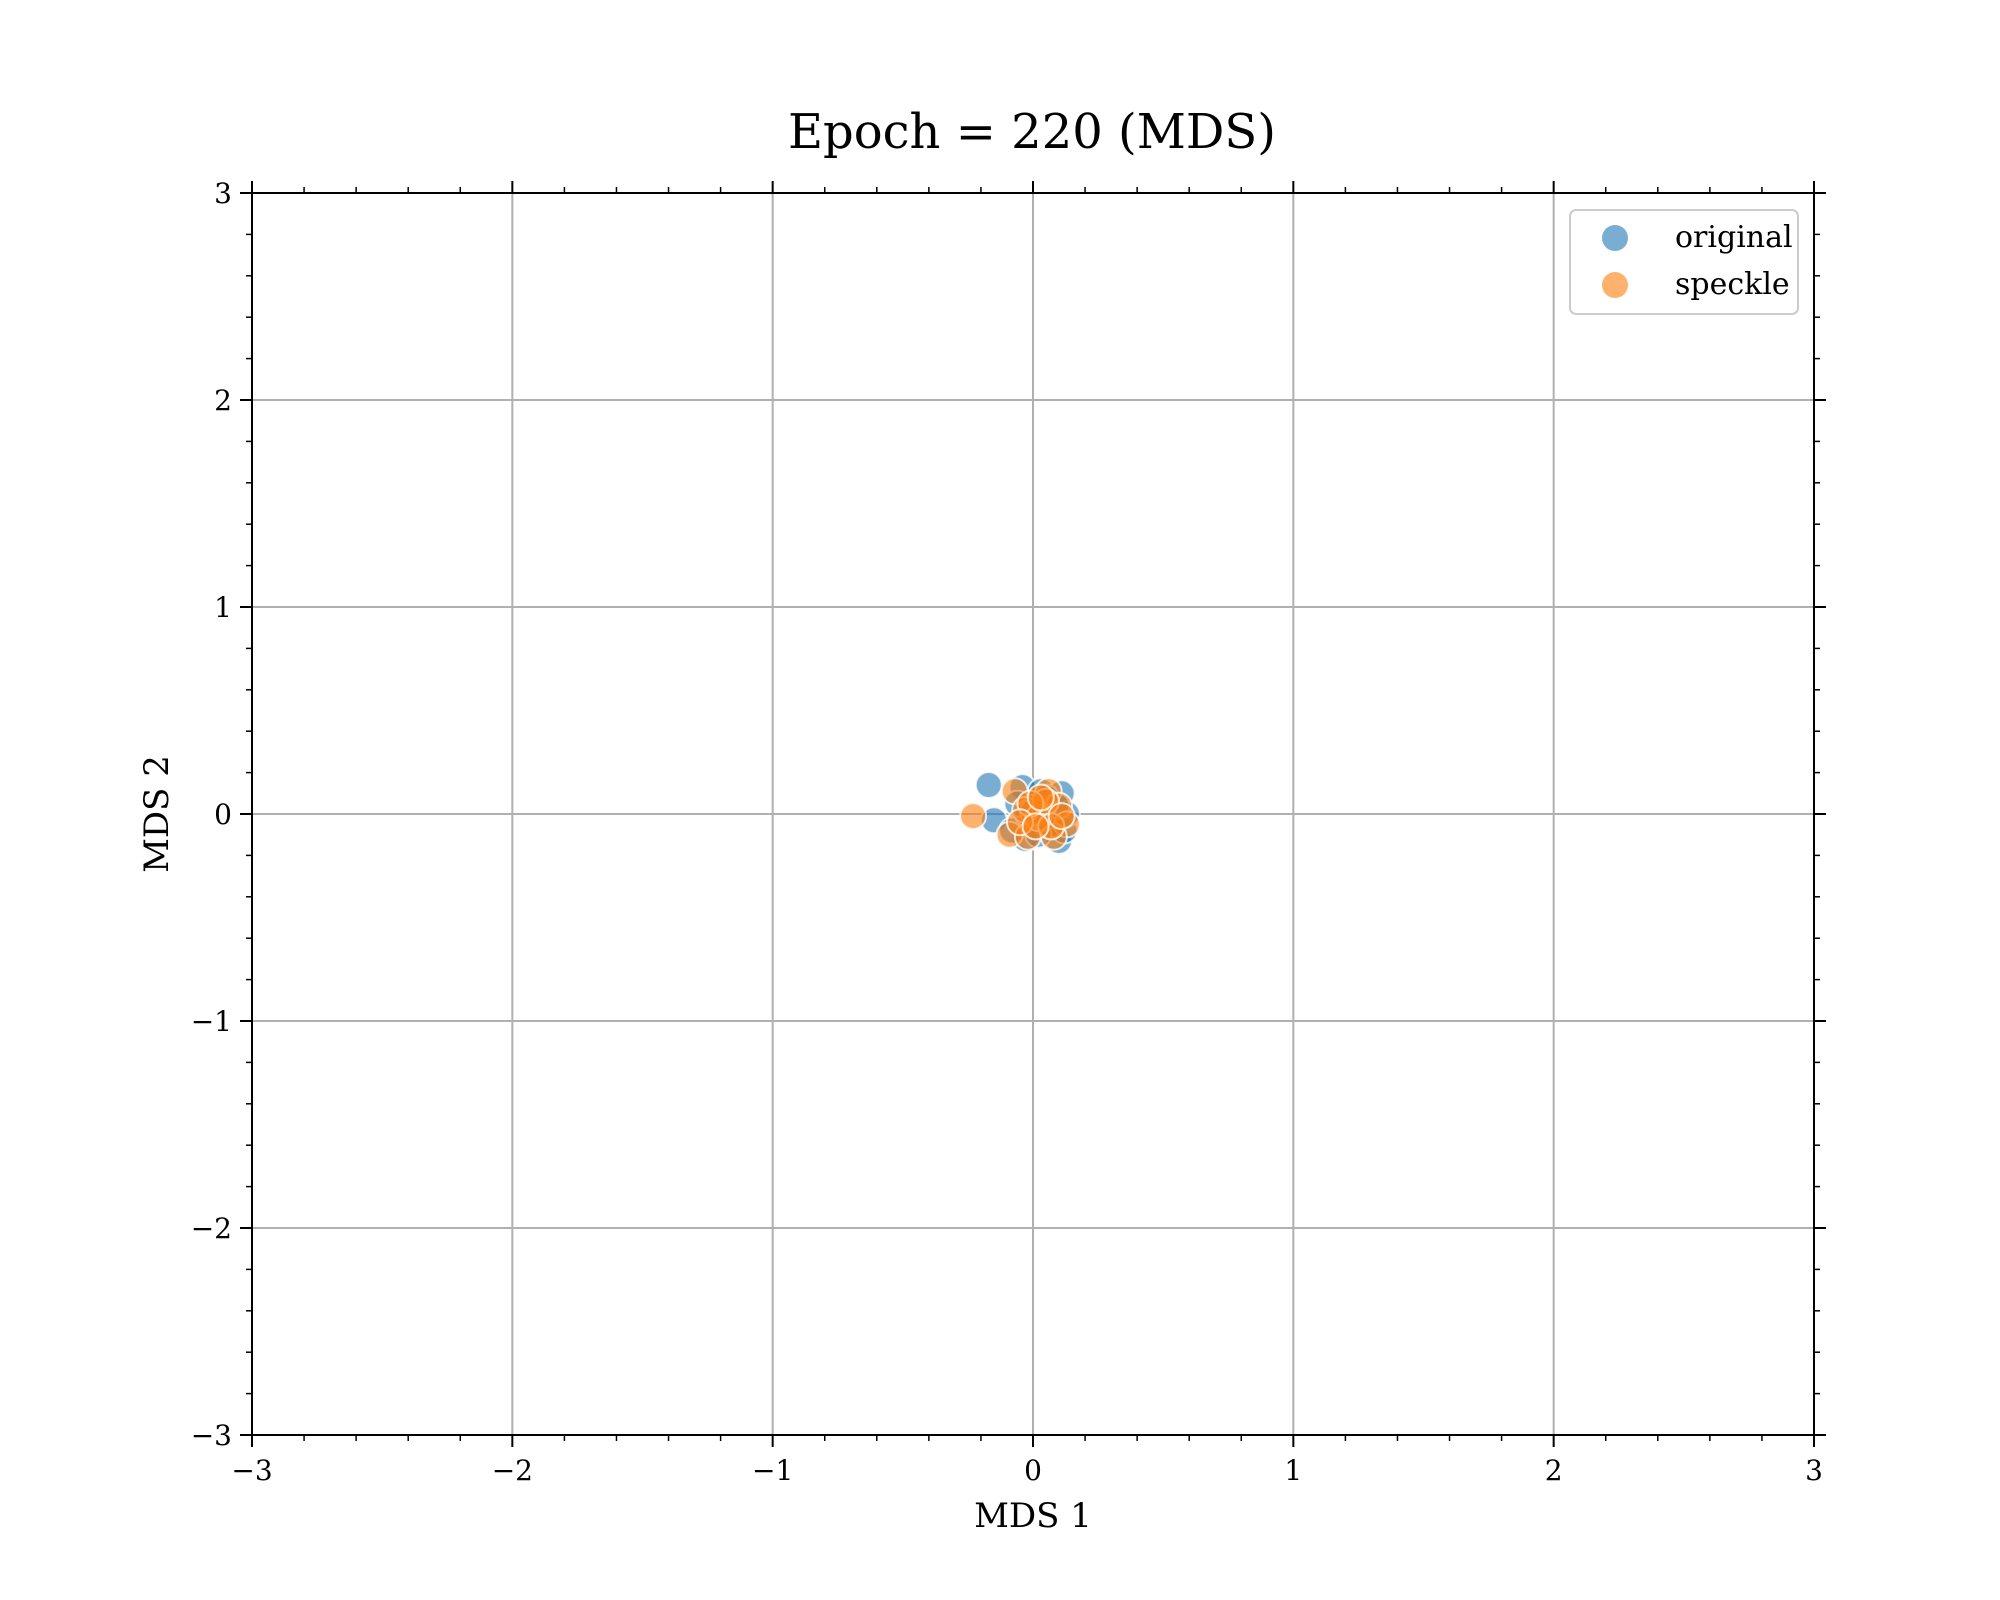 This screenshot has height=1600, width=2000. What do you see at coordinates (1814, 1470) in the screenshot?
I see `x-tick-label: 3` at bounding box center [1814, 1470].